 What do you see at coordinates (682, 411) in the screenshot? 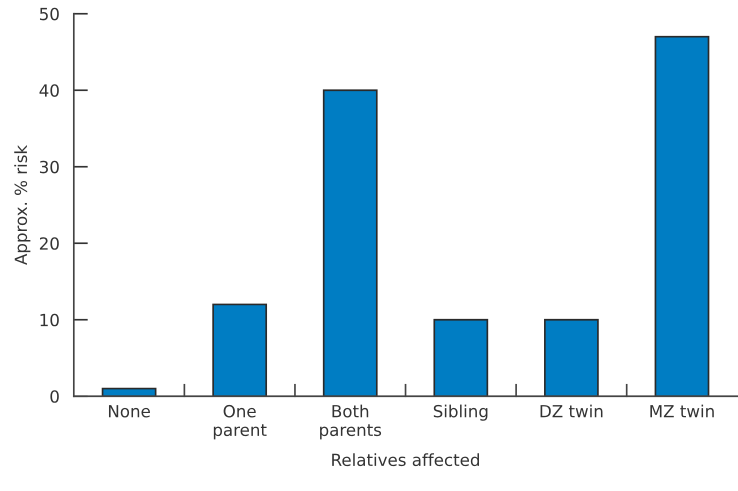
I see `x-tick-label: MZ twin` at bounding box center [682, 411].